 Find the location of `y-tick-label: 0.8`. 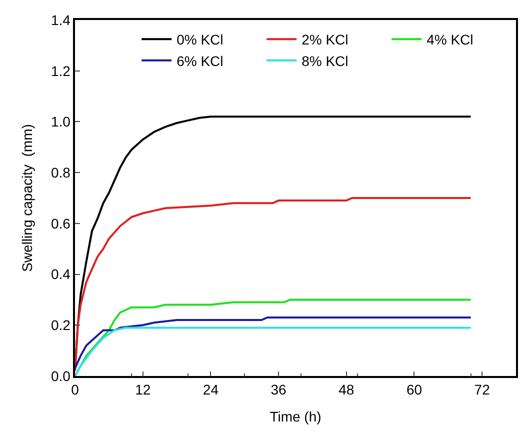

y-tick-label: 0.8 is located at coordinates (60, 172).